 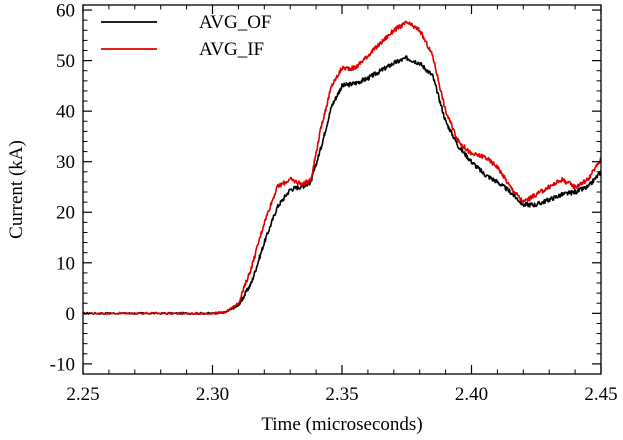 I want to click on x-tick-label: 2.25, so click(x=82, y=394).